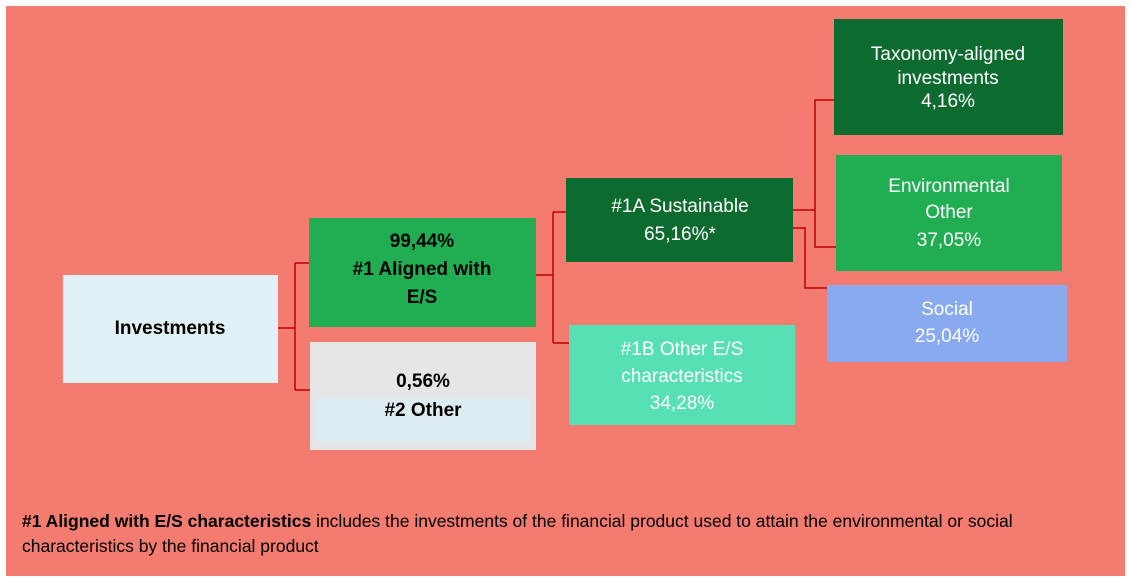 The height and width of the screenshot is (582, 1131). What do you see at coordinates (947, 336) in the screenshot?
I see `node-label: 25,04%` at bounding box center [947, 336].